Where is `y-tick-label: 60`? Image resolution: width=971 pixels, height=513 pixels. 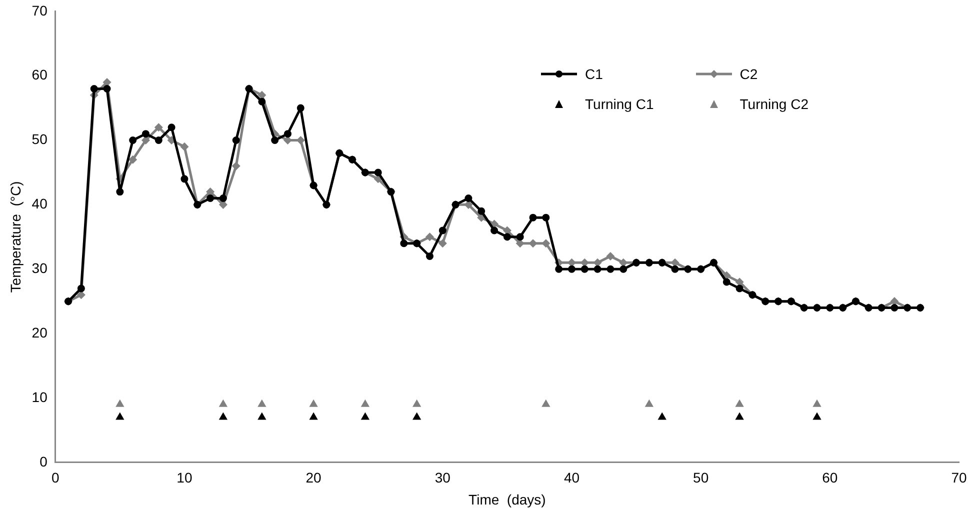
y-tick-label: 60 is located at coordinates (40, 74).